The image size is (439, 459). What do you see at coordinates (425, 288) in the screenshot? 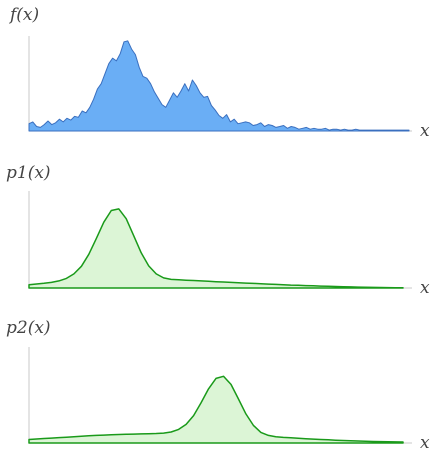
I see `p1-x-axis-label: x` at bounding box center [425, 288].